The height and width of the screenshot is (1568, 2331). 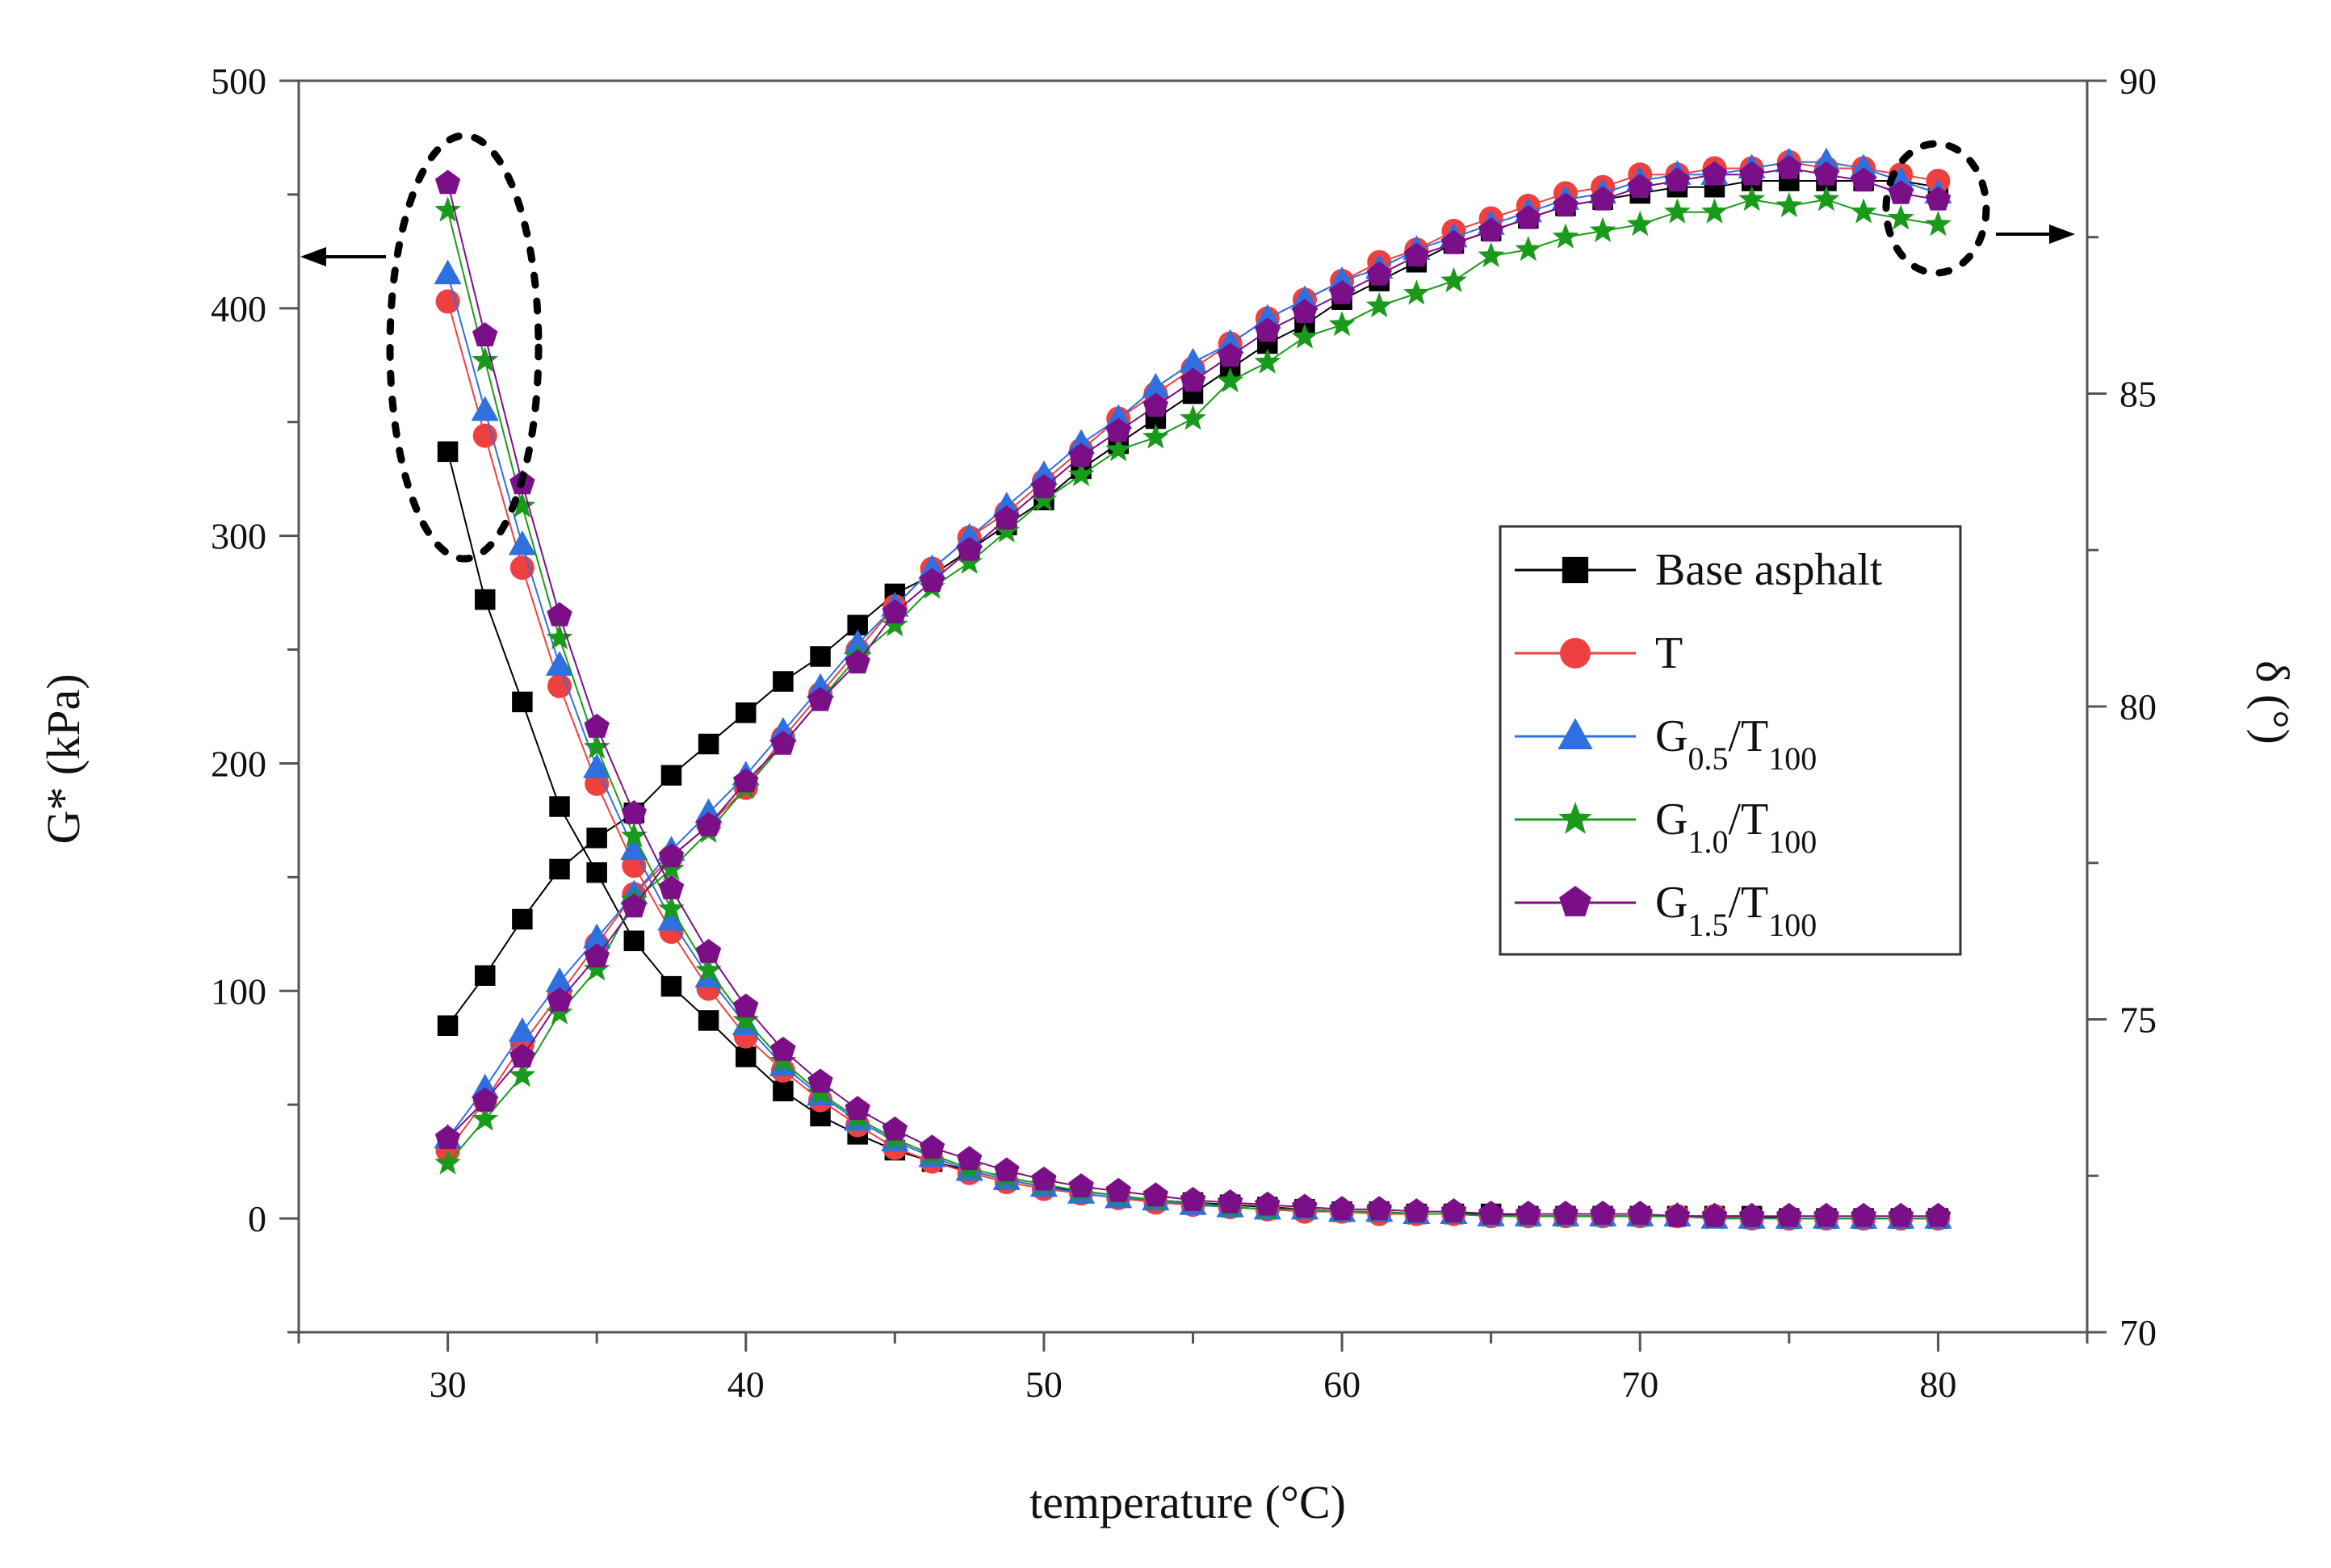 I want to click on x-tick-label: 80, so click(x=1938, y=1384).